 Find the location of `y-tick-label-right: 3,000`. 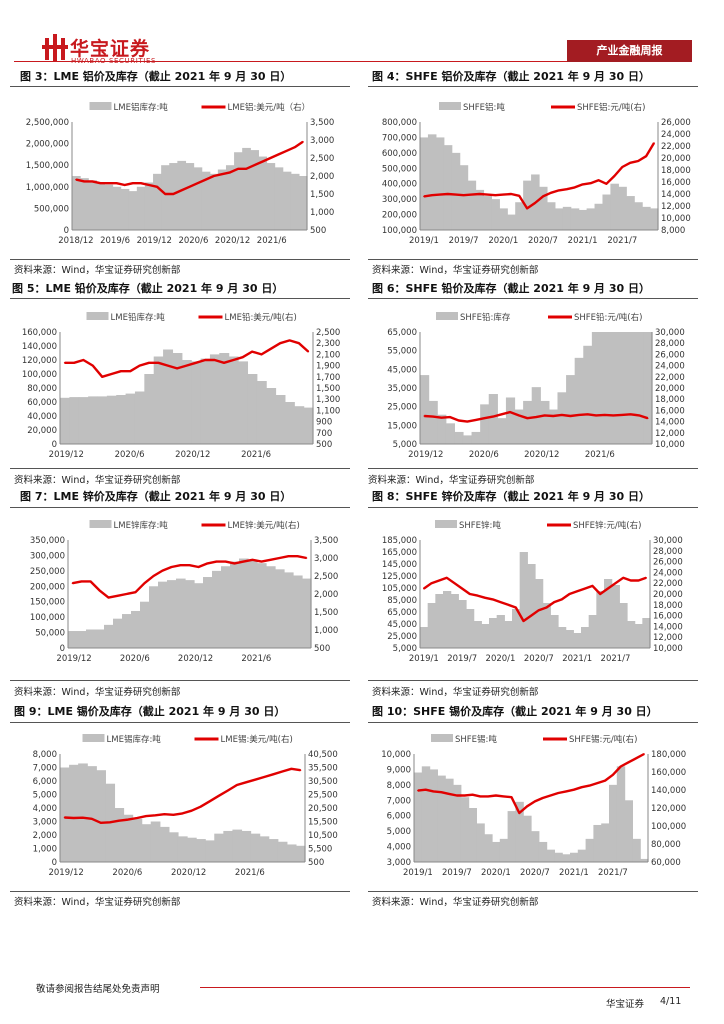

y-tick-label-right: 3,000 is located at coordinates (326, 559).